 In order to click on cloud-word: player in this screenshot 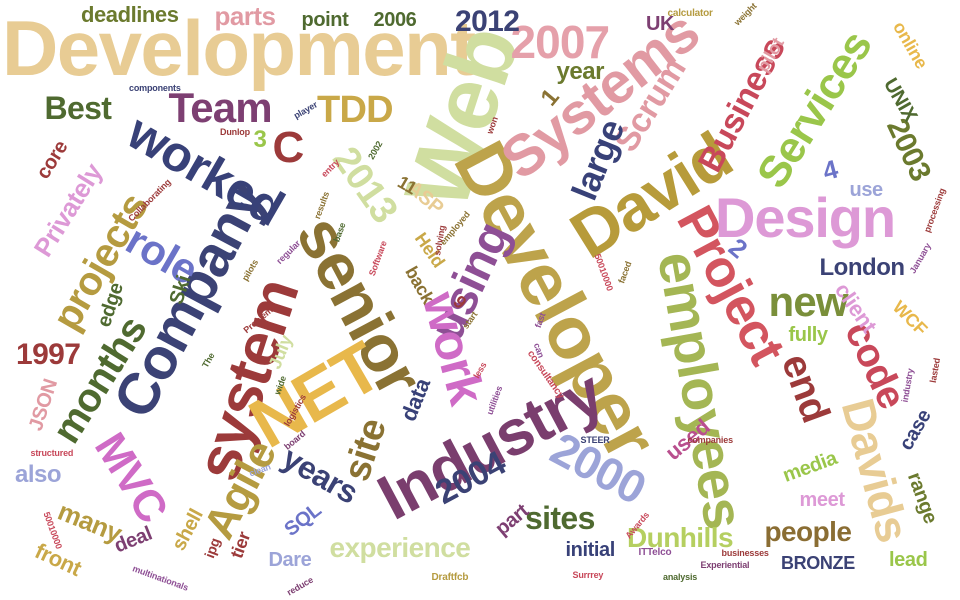, I will do `click(305, 109)`.